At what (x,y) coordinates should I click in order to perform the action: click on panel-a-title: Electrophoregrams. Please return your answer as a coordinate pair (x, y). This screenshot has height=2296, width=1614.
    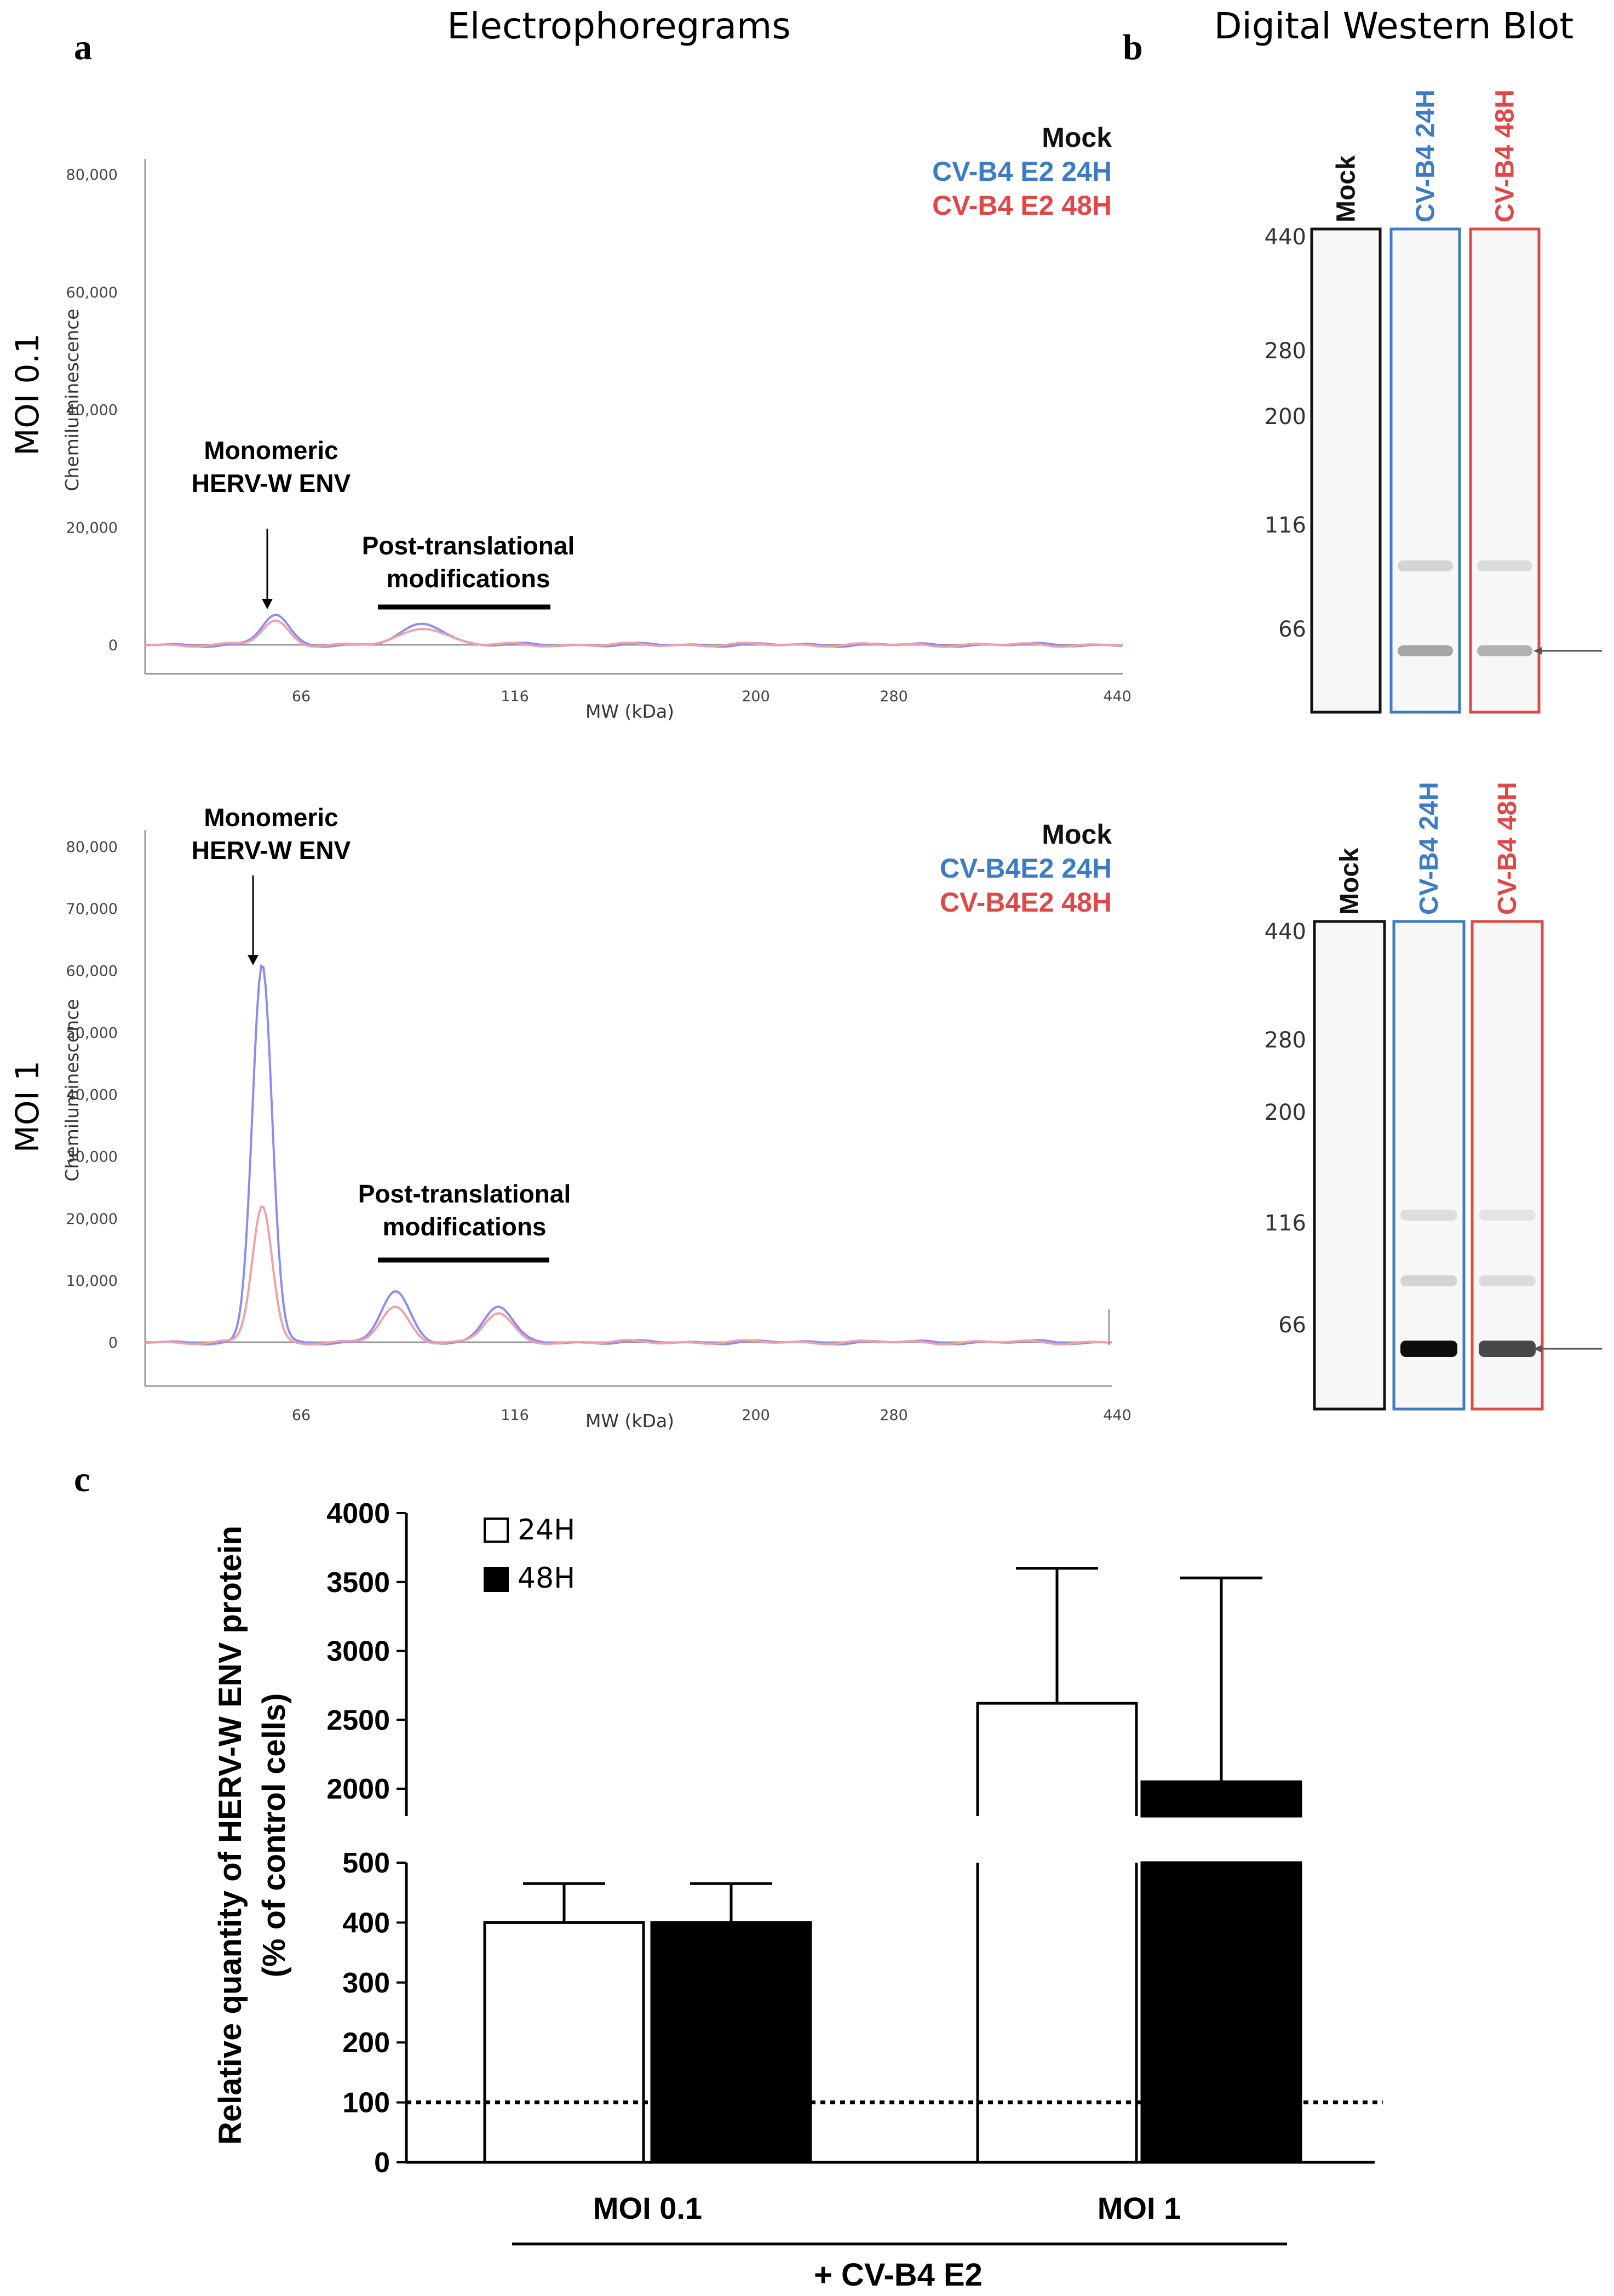
    Looking at the image, I should click on (618, 26).